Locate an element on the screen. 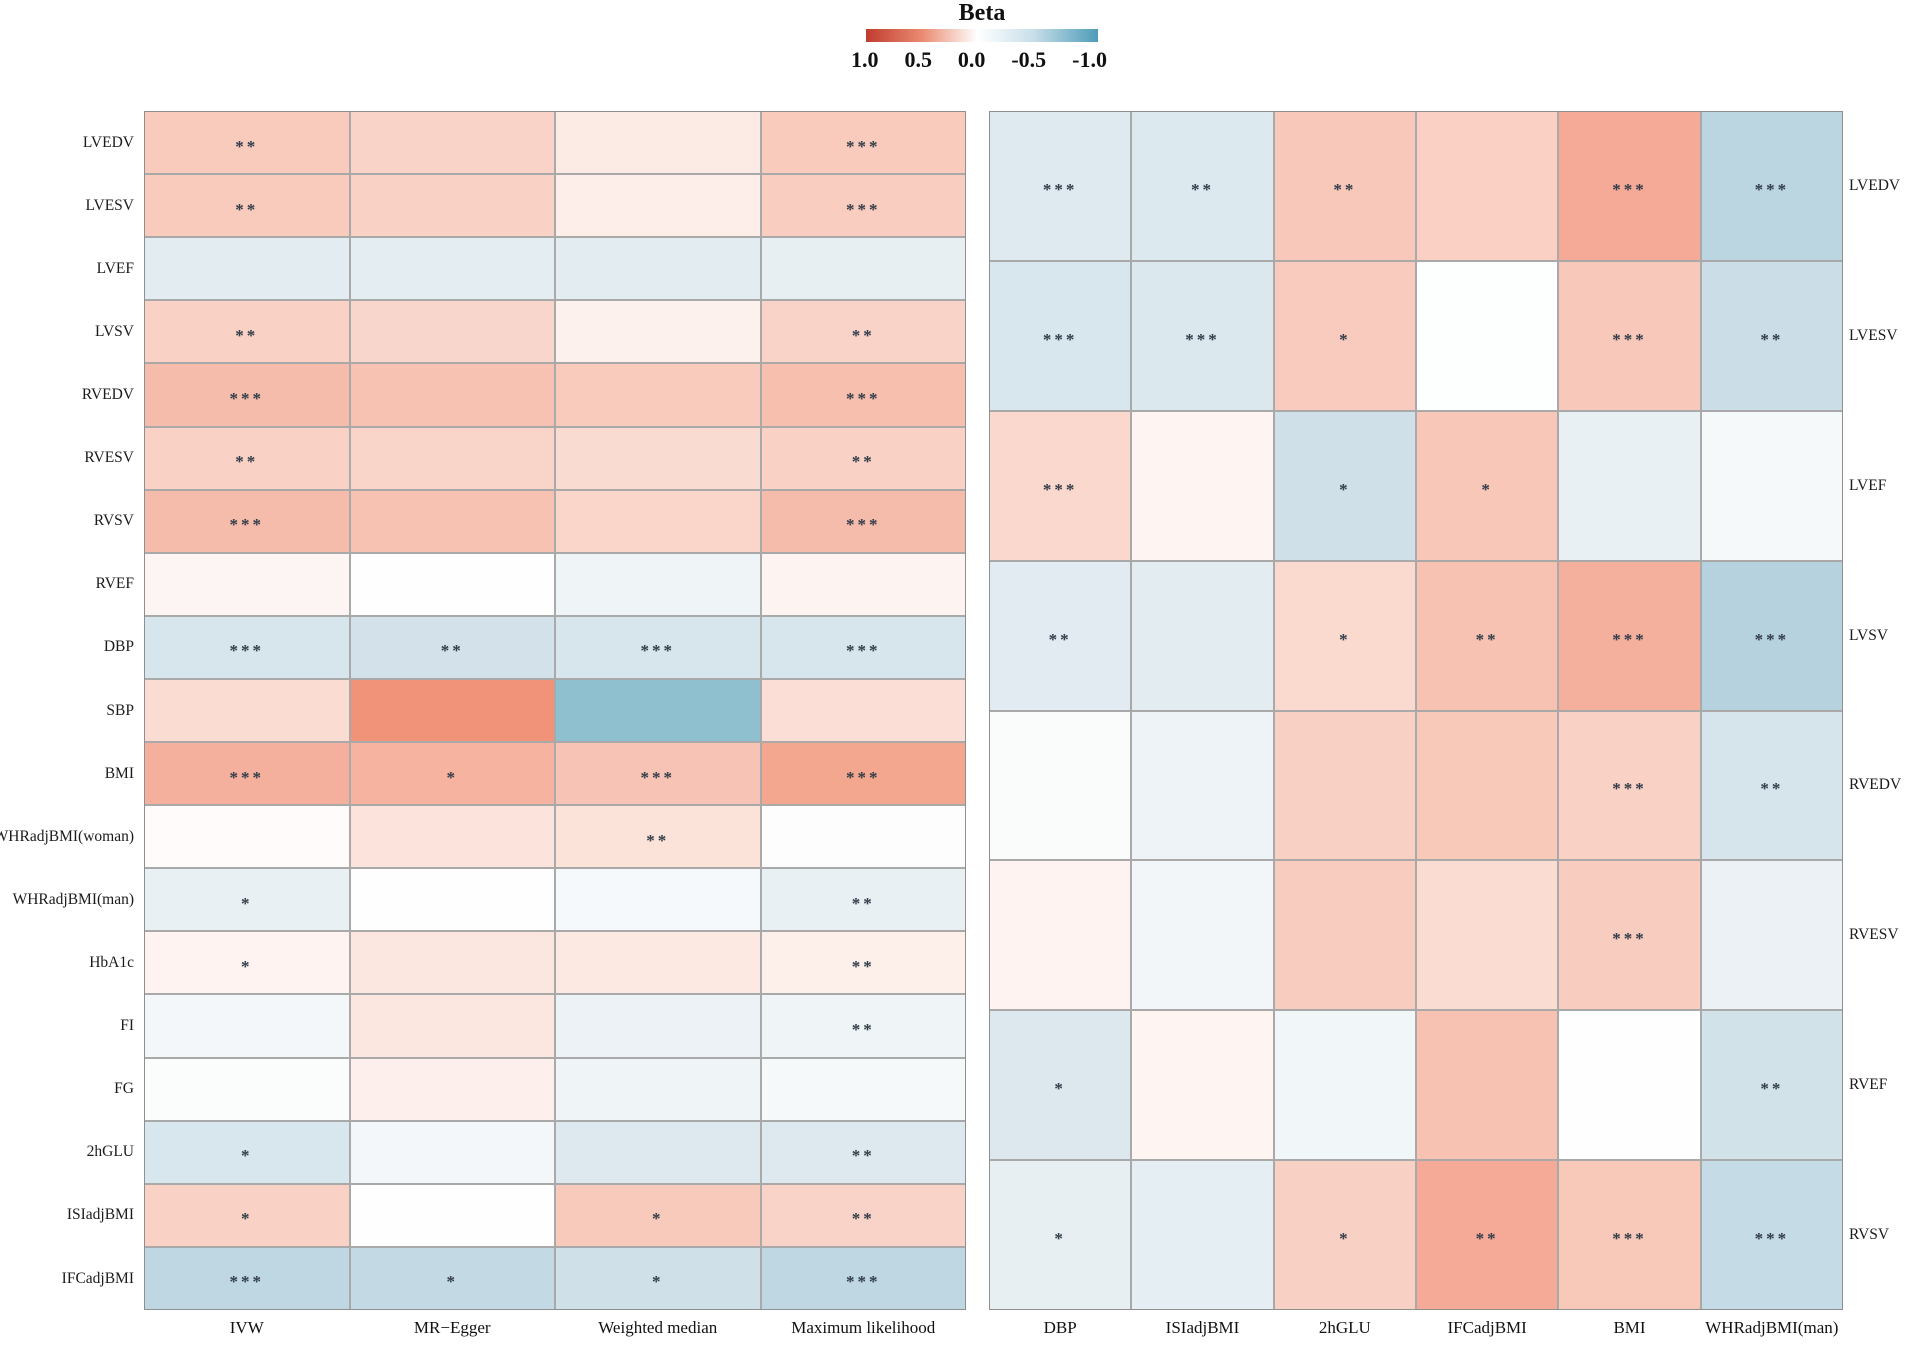  row-label: FG is located at coordinates (124, 1089).